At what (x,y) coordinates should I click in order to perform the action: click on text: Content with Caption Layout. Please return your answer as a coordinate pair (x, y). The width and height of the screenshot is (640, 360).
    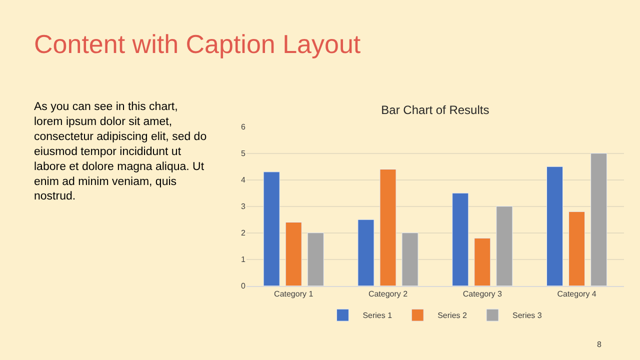
    Looking at the image, I should click on (198, 44).